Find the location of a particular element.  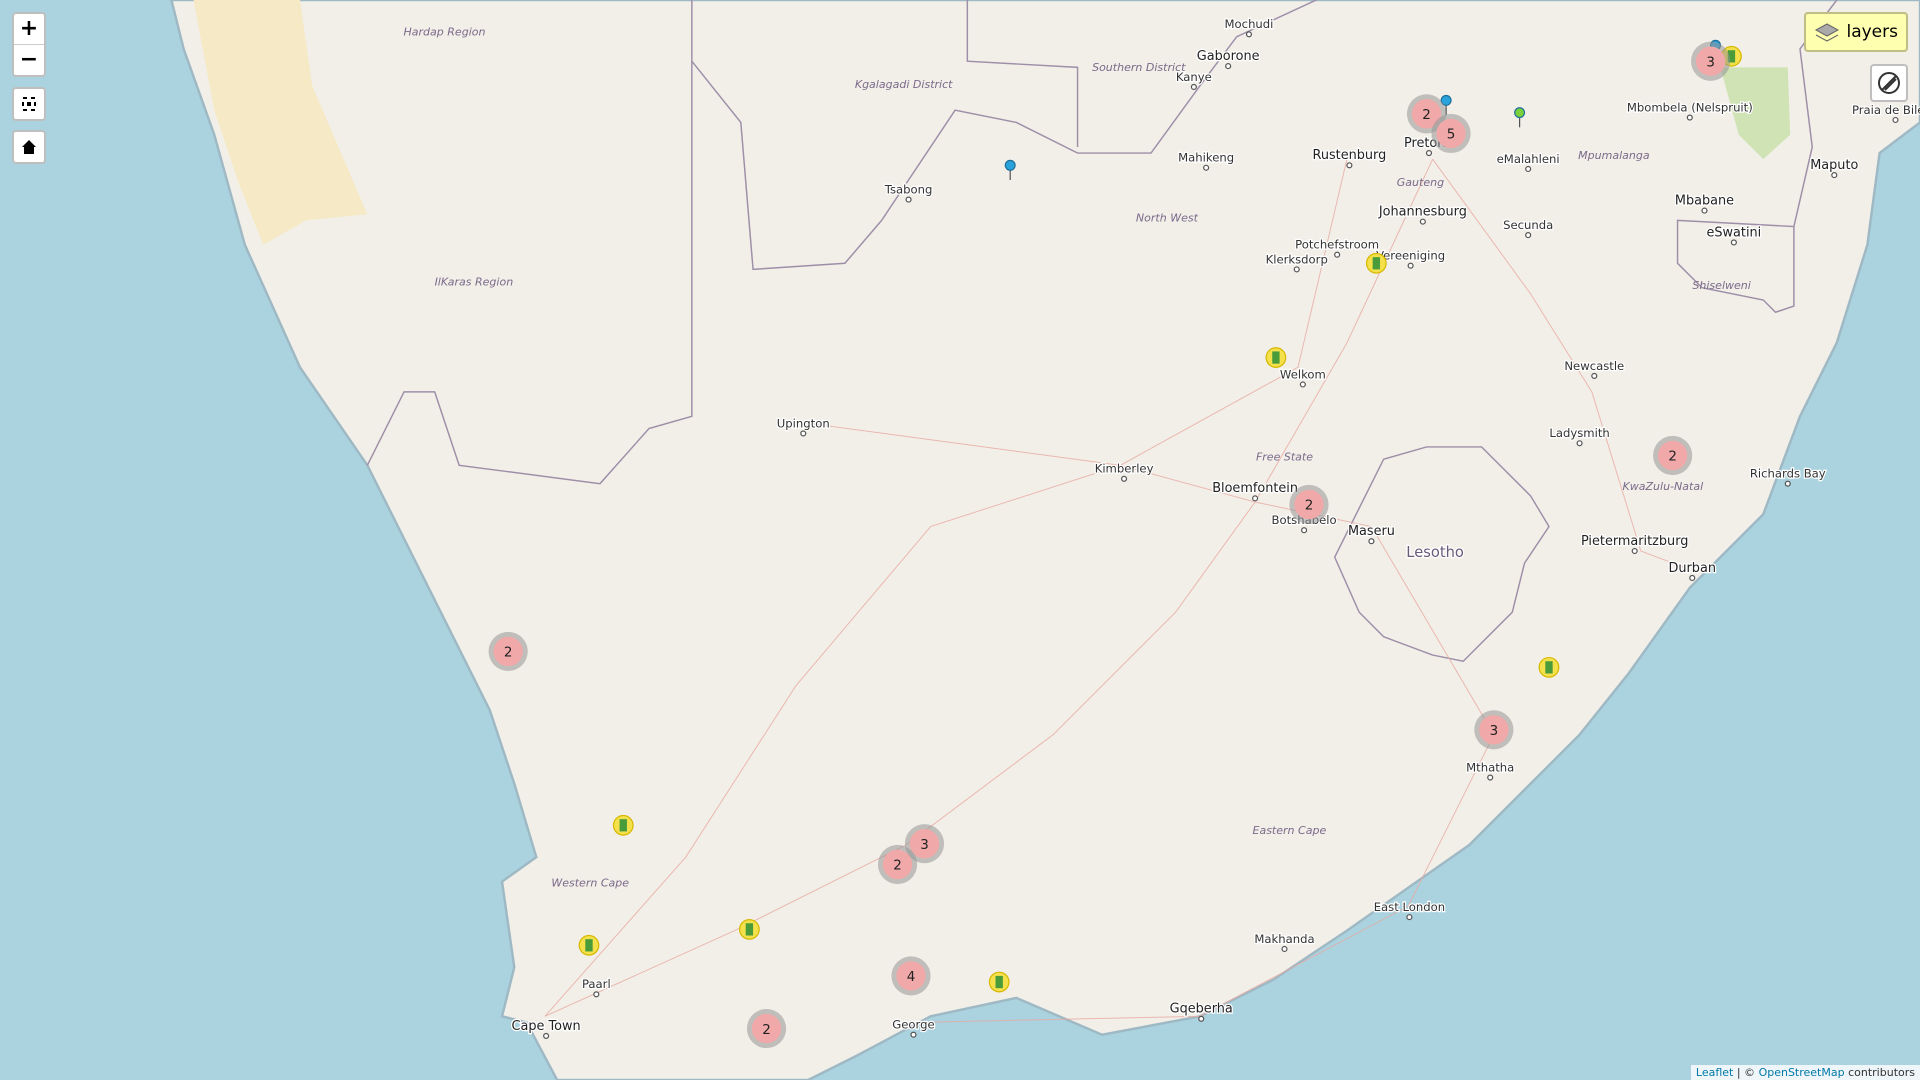

place-label: Potchefstroom is located at coordinates (1337, 245).